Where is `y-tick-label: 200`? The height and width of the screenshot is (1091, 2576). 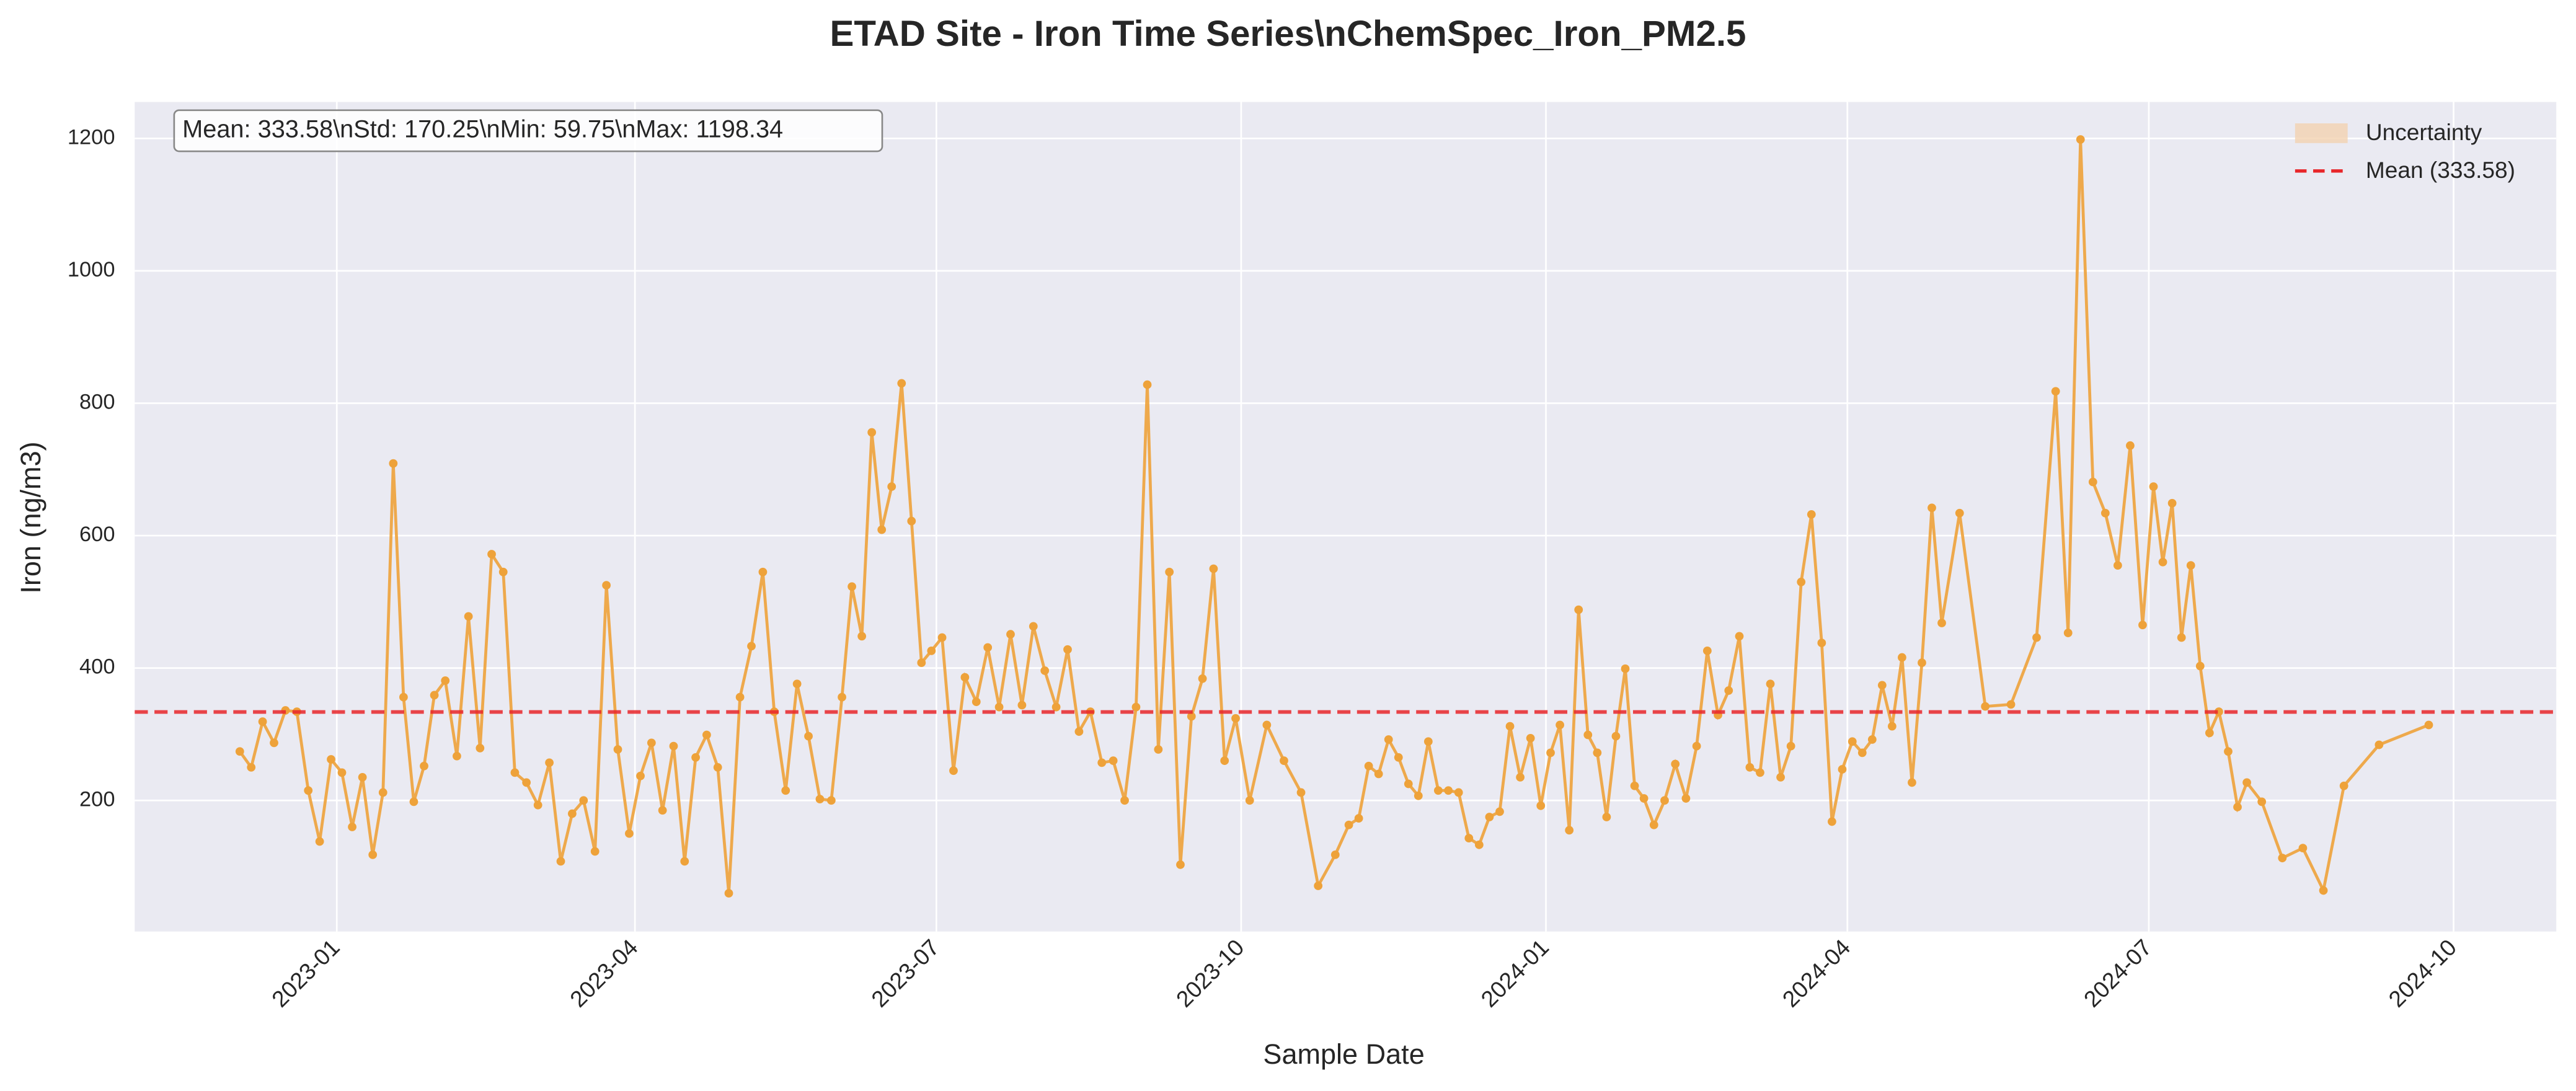 y-tick-label: 200 is located at coordinates (97, 799).